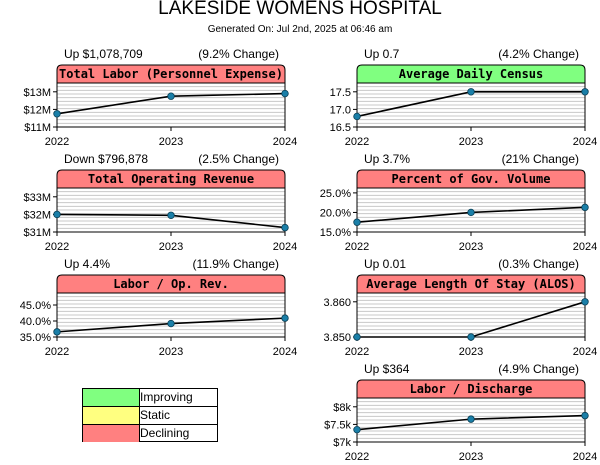 This screenshot has width=600, height=465. I want to click on change-percent: (4.9% Change), so click(538, 369).